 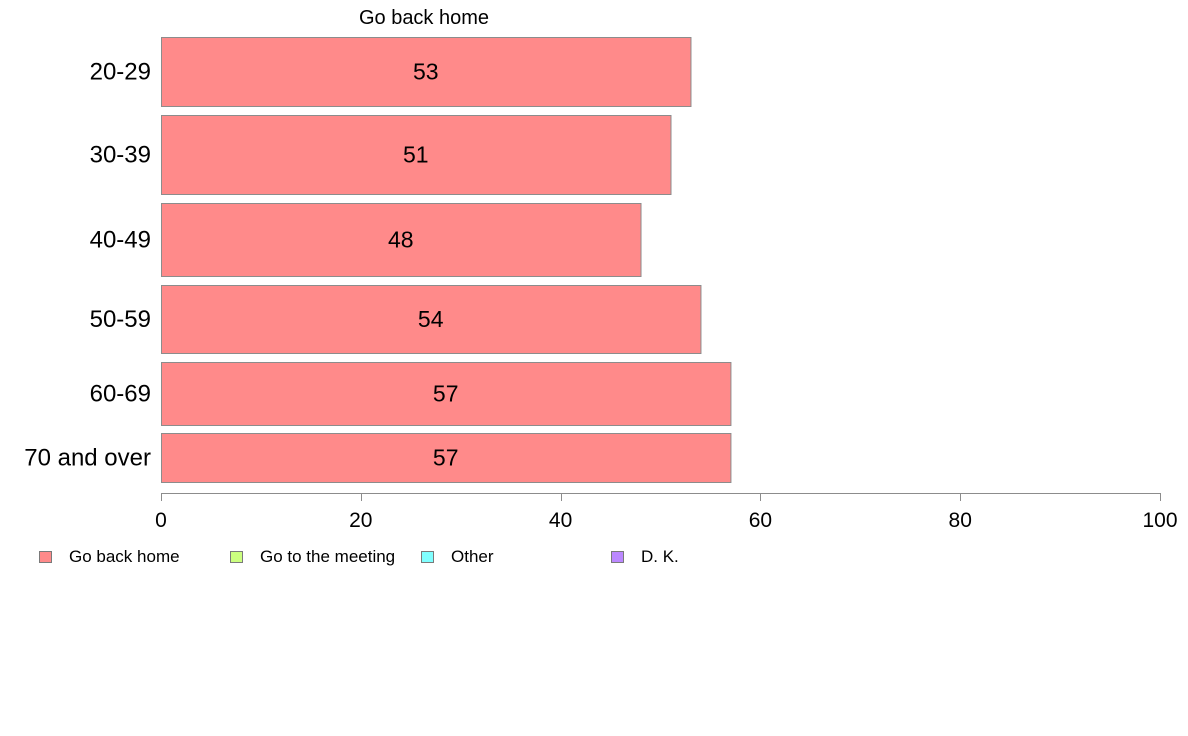 I want to click on legend-item-go-back-home: Go back home, so click(x=109, y=557).